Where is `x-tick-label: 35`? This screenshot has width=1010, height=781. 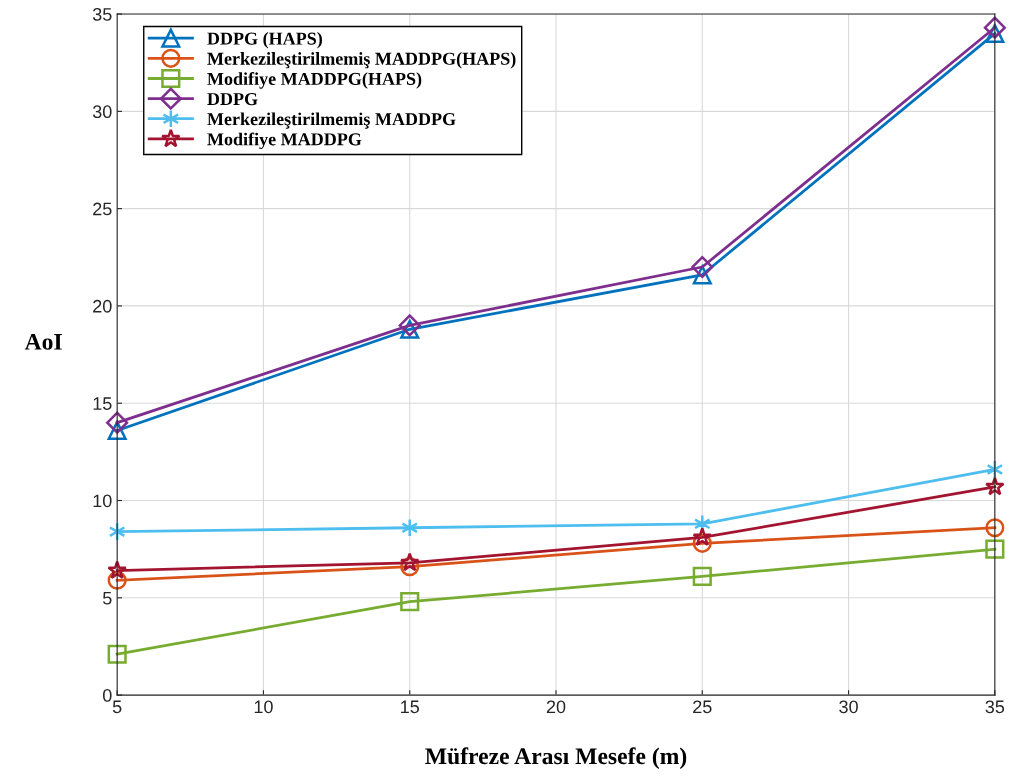
x-tick-label: 35 is located at coordinates (995, 707).